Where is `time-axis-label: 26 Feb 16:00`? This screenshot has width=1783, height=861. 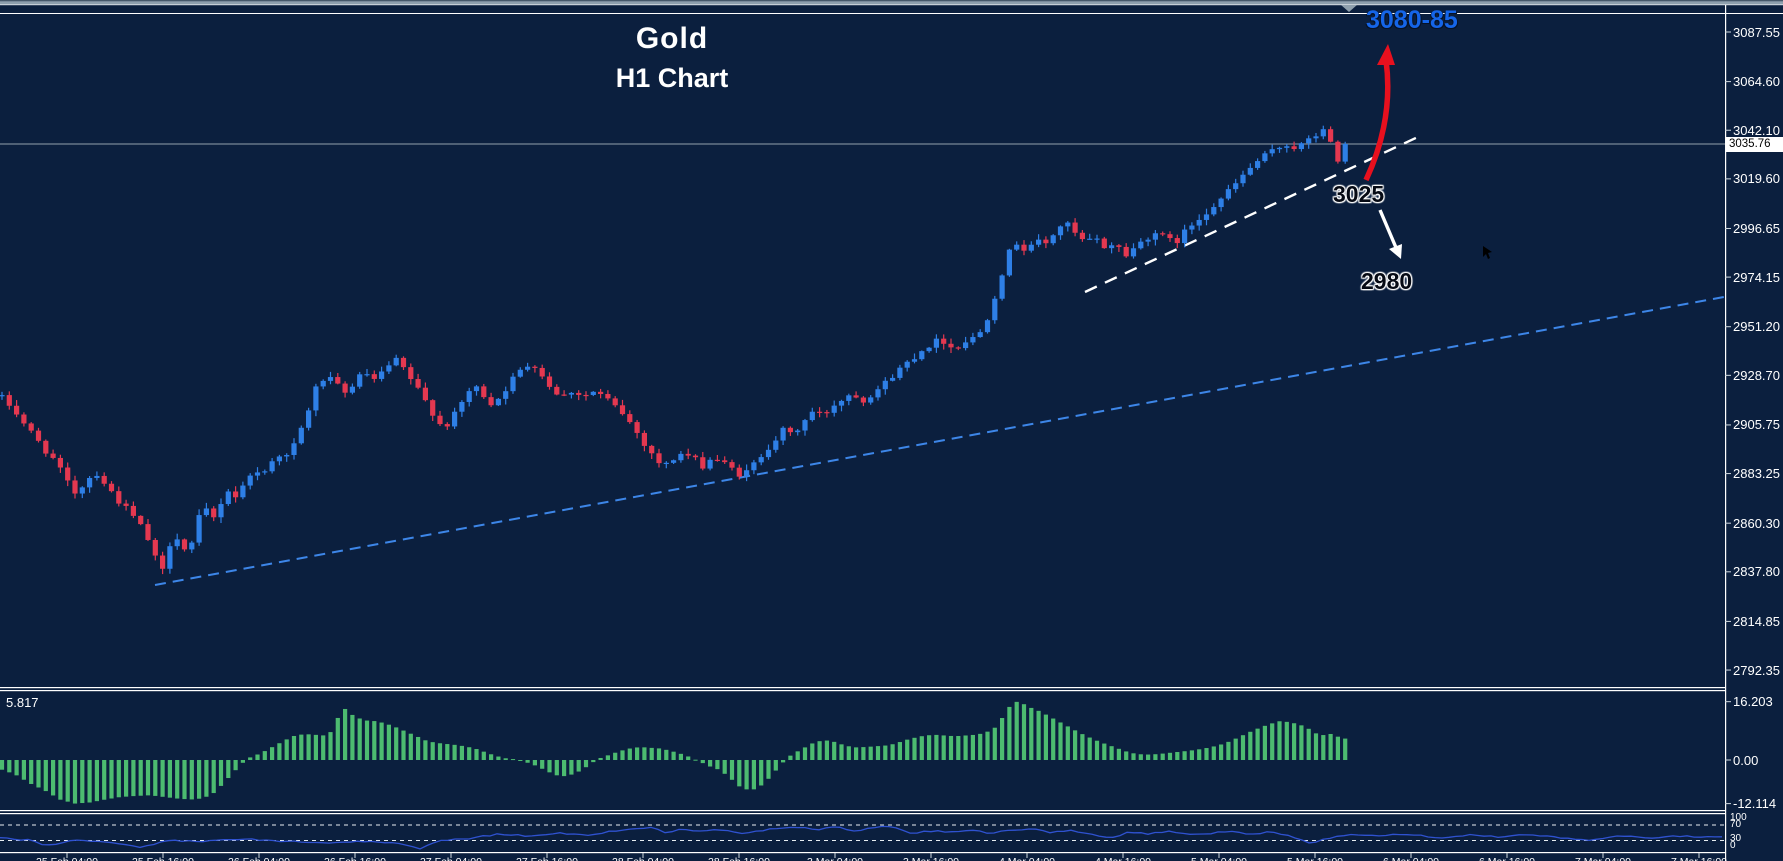 time-axis-label: 26 Feb 16:00 is located at coordinates (355, 858).